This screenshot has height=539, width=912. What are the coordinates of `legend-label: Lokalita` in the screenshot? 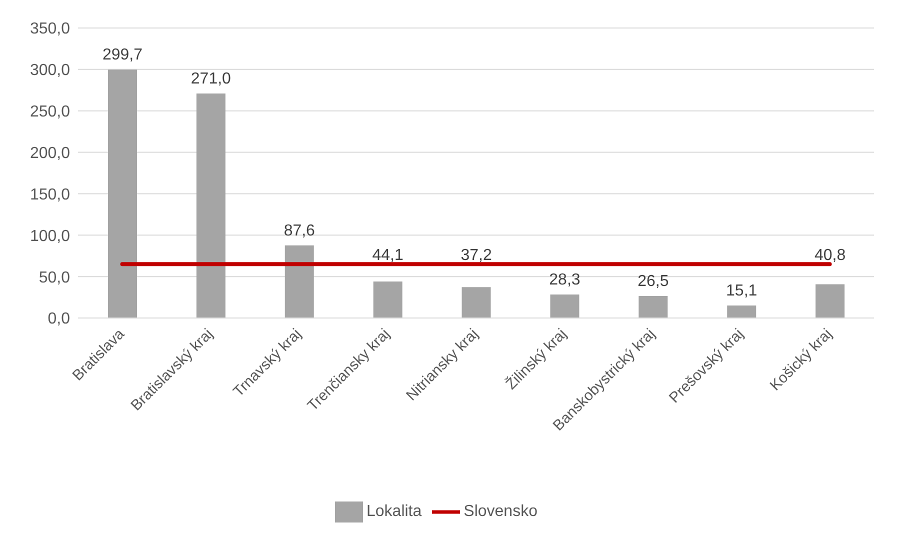 It's located at (394, 511).